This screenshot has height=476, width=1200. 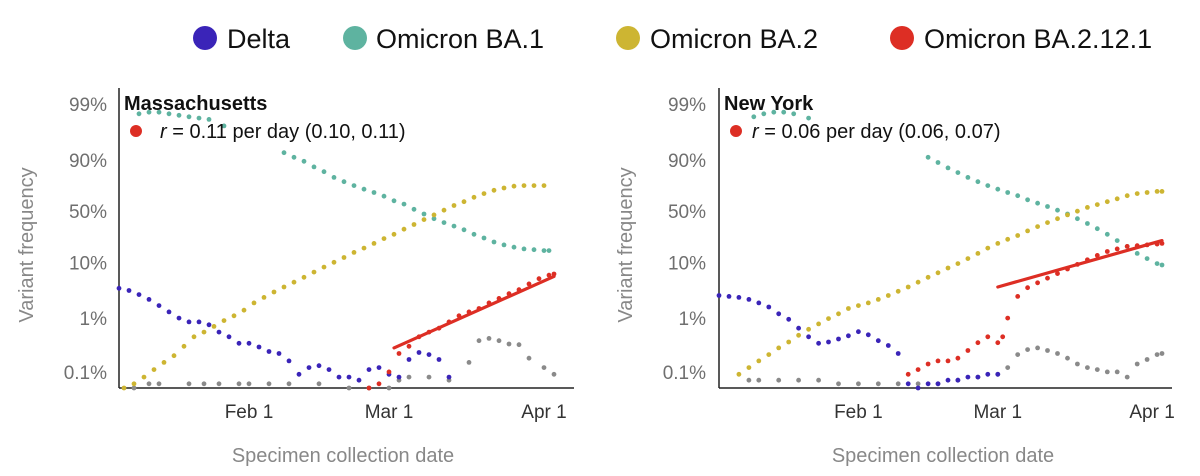 I want to click on annotation-value: = 0.06 per day (0.06, 0.07), so click(x=880, y=132).